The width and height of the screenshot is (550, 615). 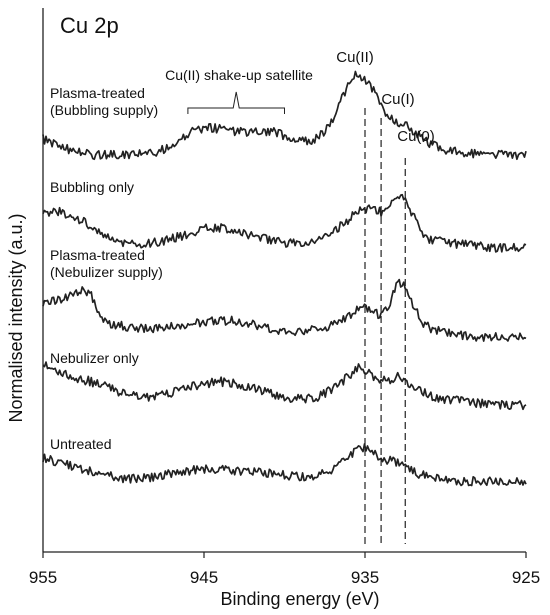 What do you see at coordinates (526, 577) in the screenshot?
I see `x-tick-label: 925` at bounding box center [526, 577].